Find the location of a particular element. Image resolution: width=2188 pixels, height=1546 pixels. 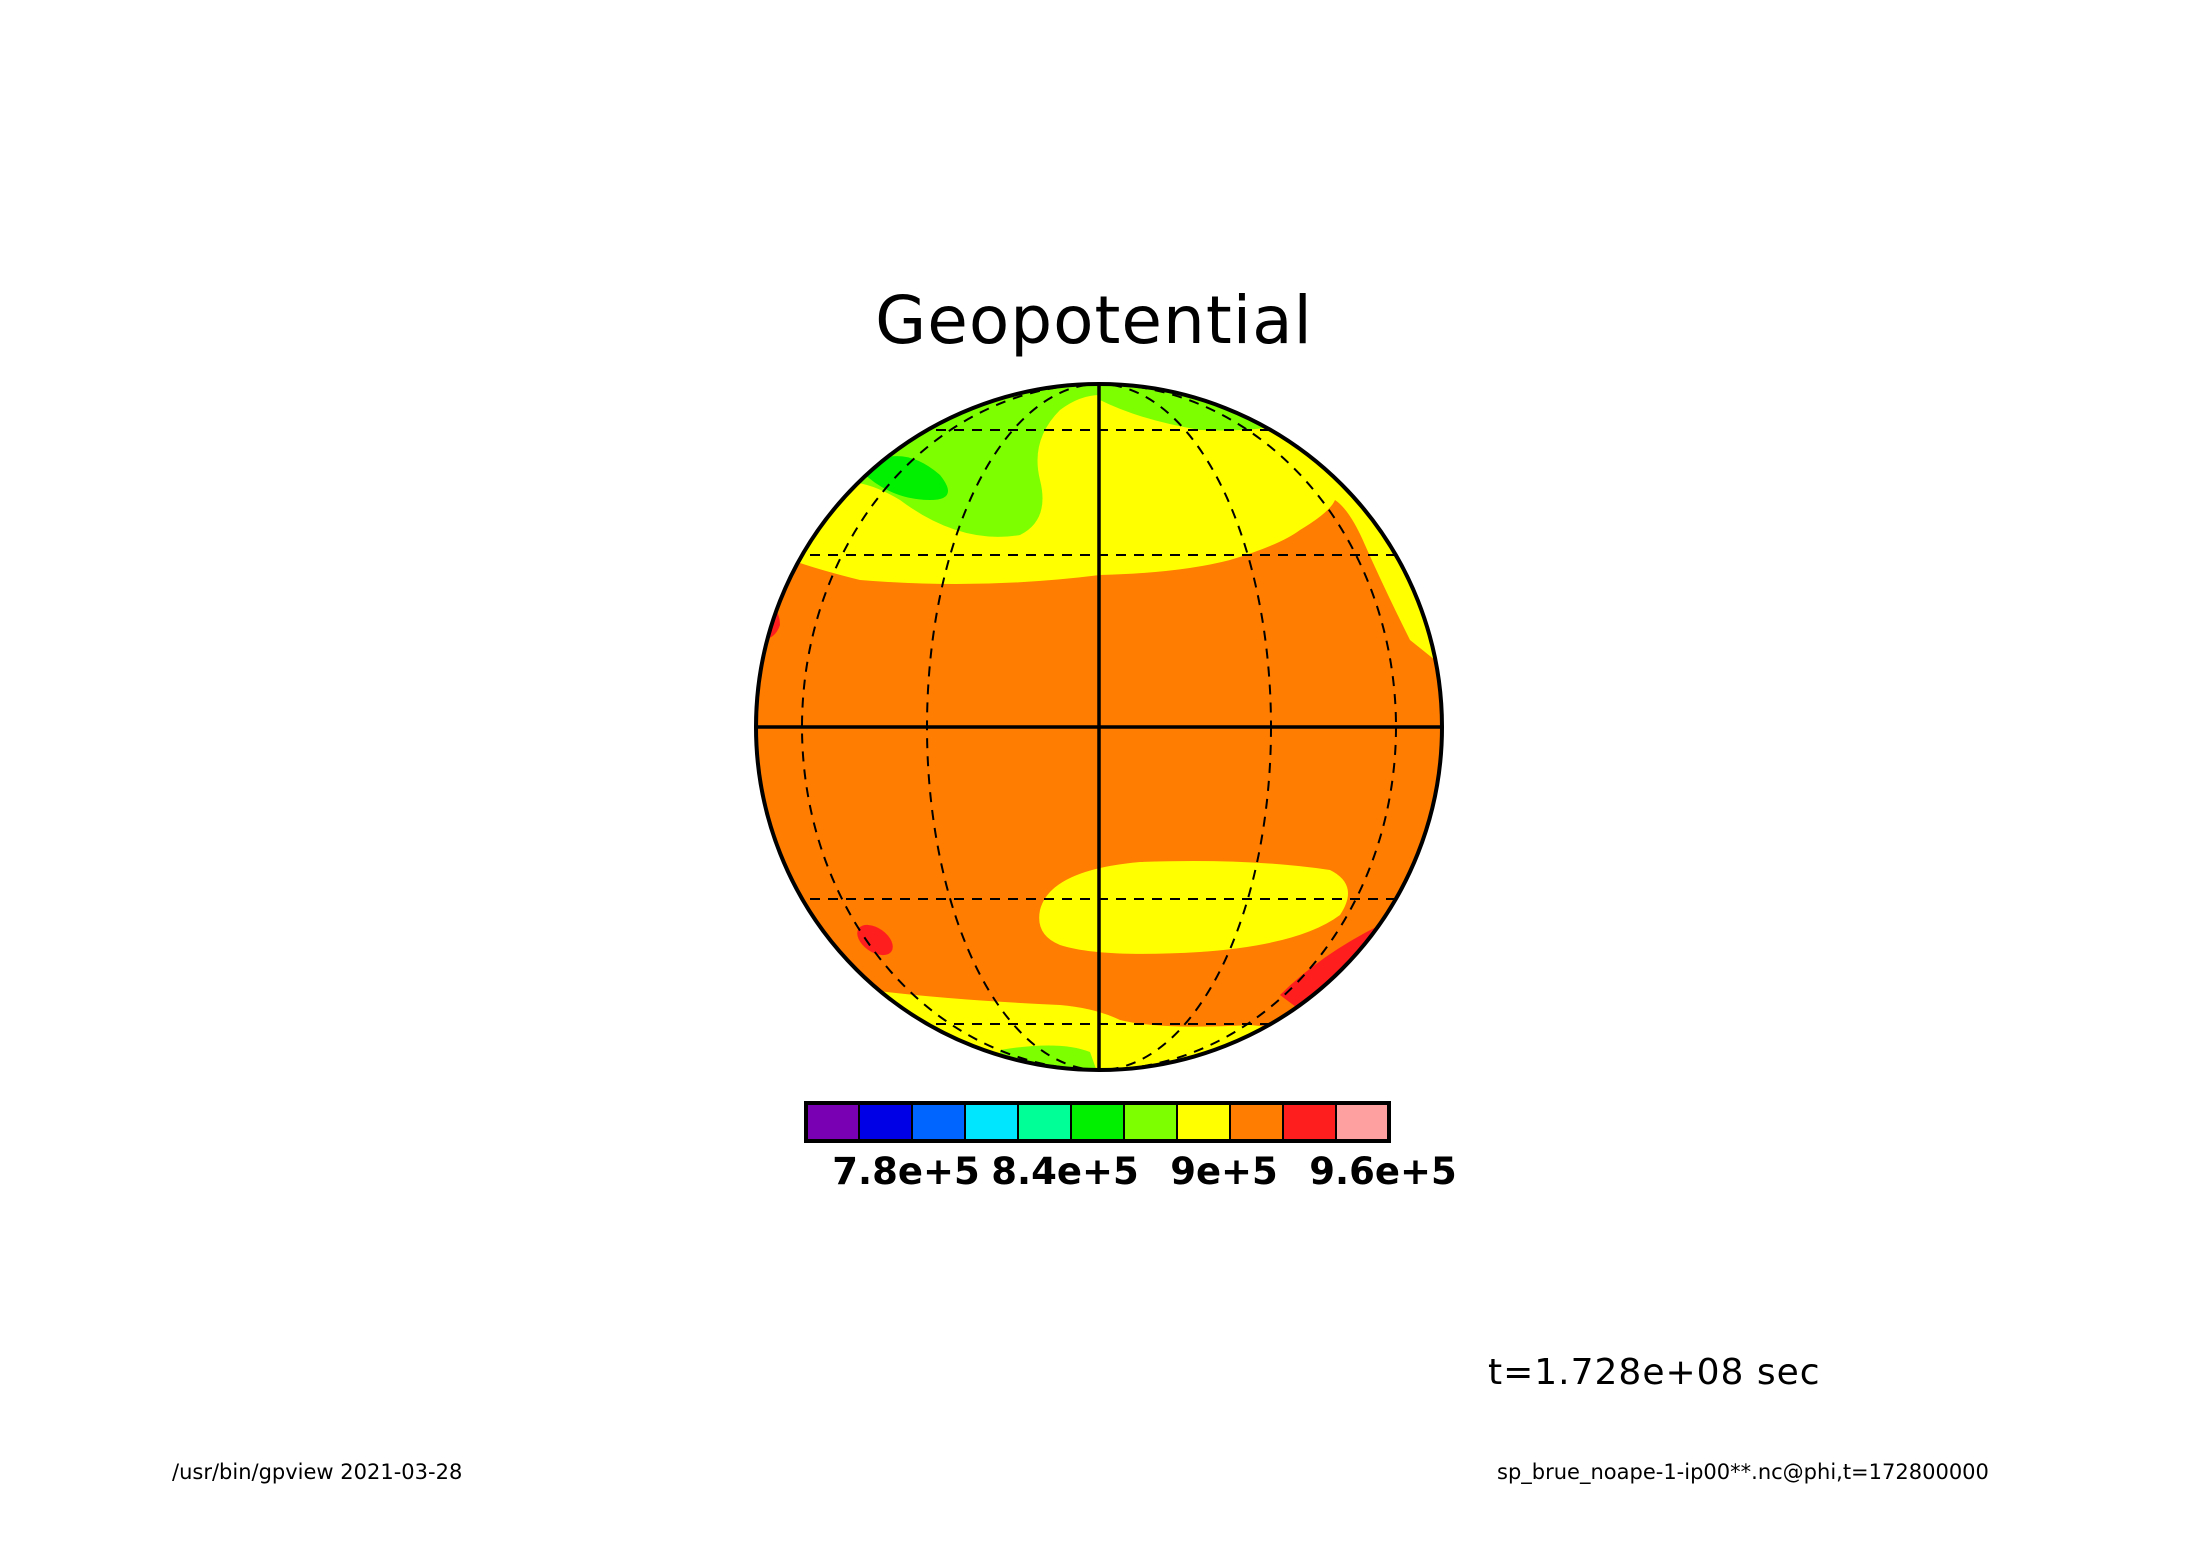

south-polar-green is located at coordinates (1050, 1057).